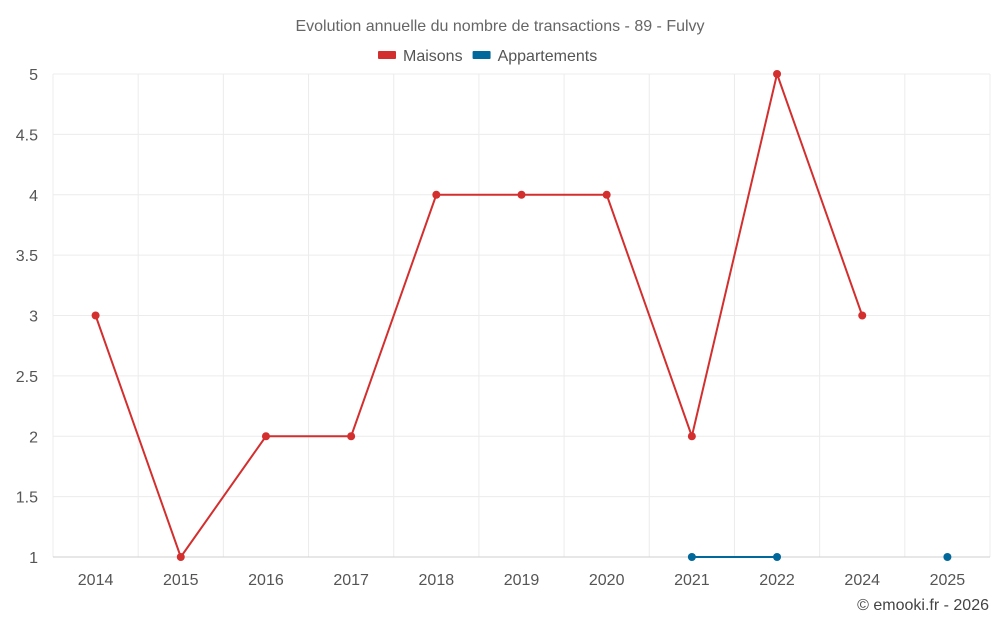  I want to click on x-tick-label: 2019, so click(522, 580).